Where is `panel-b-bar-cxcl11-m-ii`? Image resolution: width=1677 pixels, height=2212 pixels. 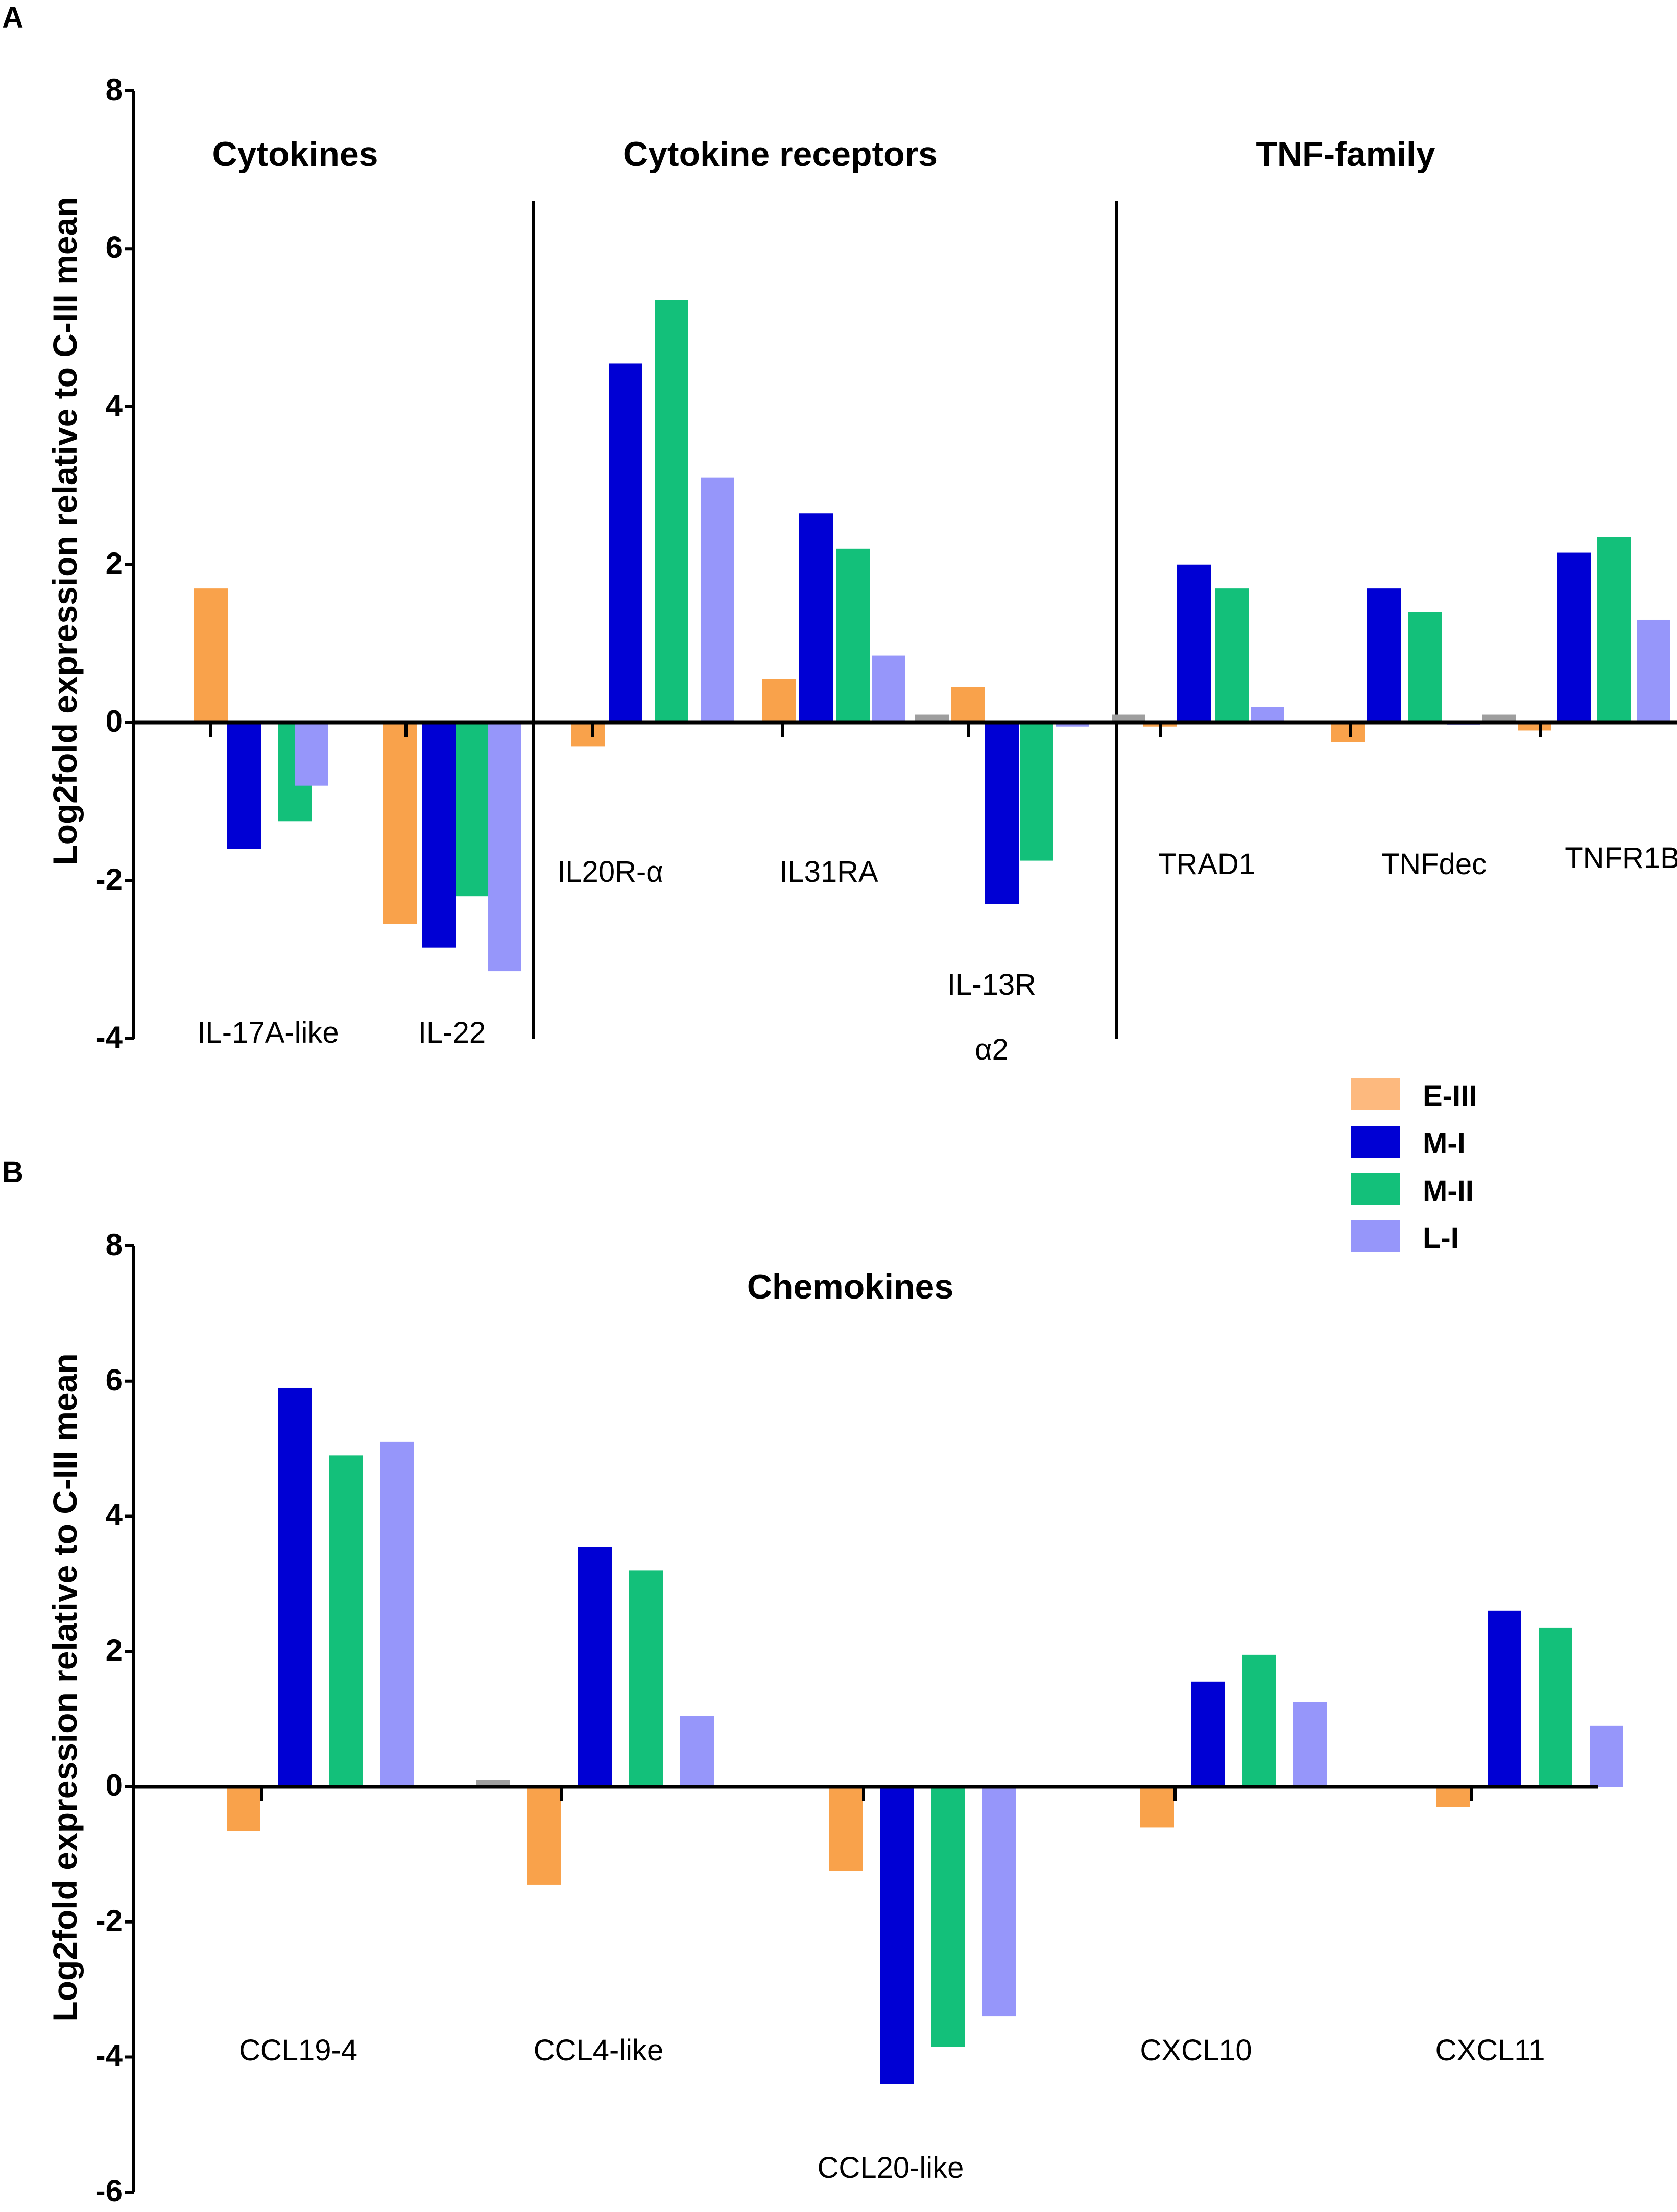
panel-b-bar-cxcl11-m-ii is located at coordinates (1556, 1707).